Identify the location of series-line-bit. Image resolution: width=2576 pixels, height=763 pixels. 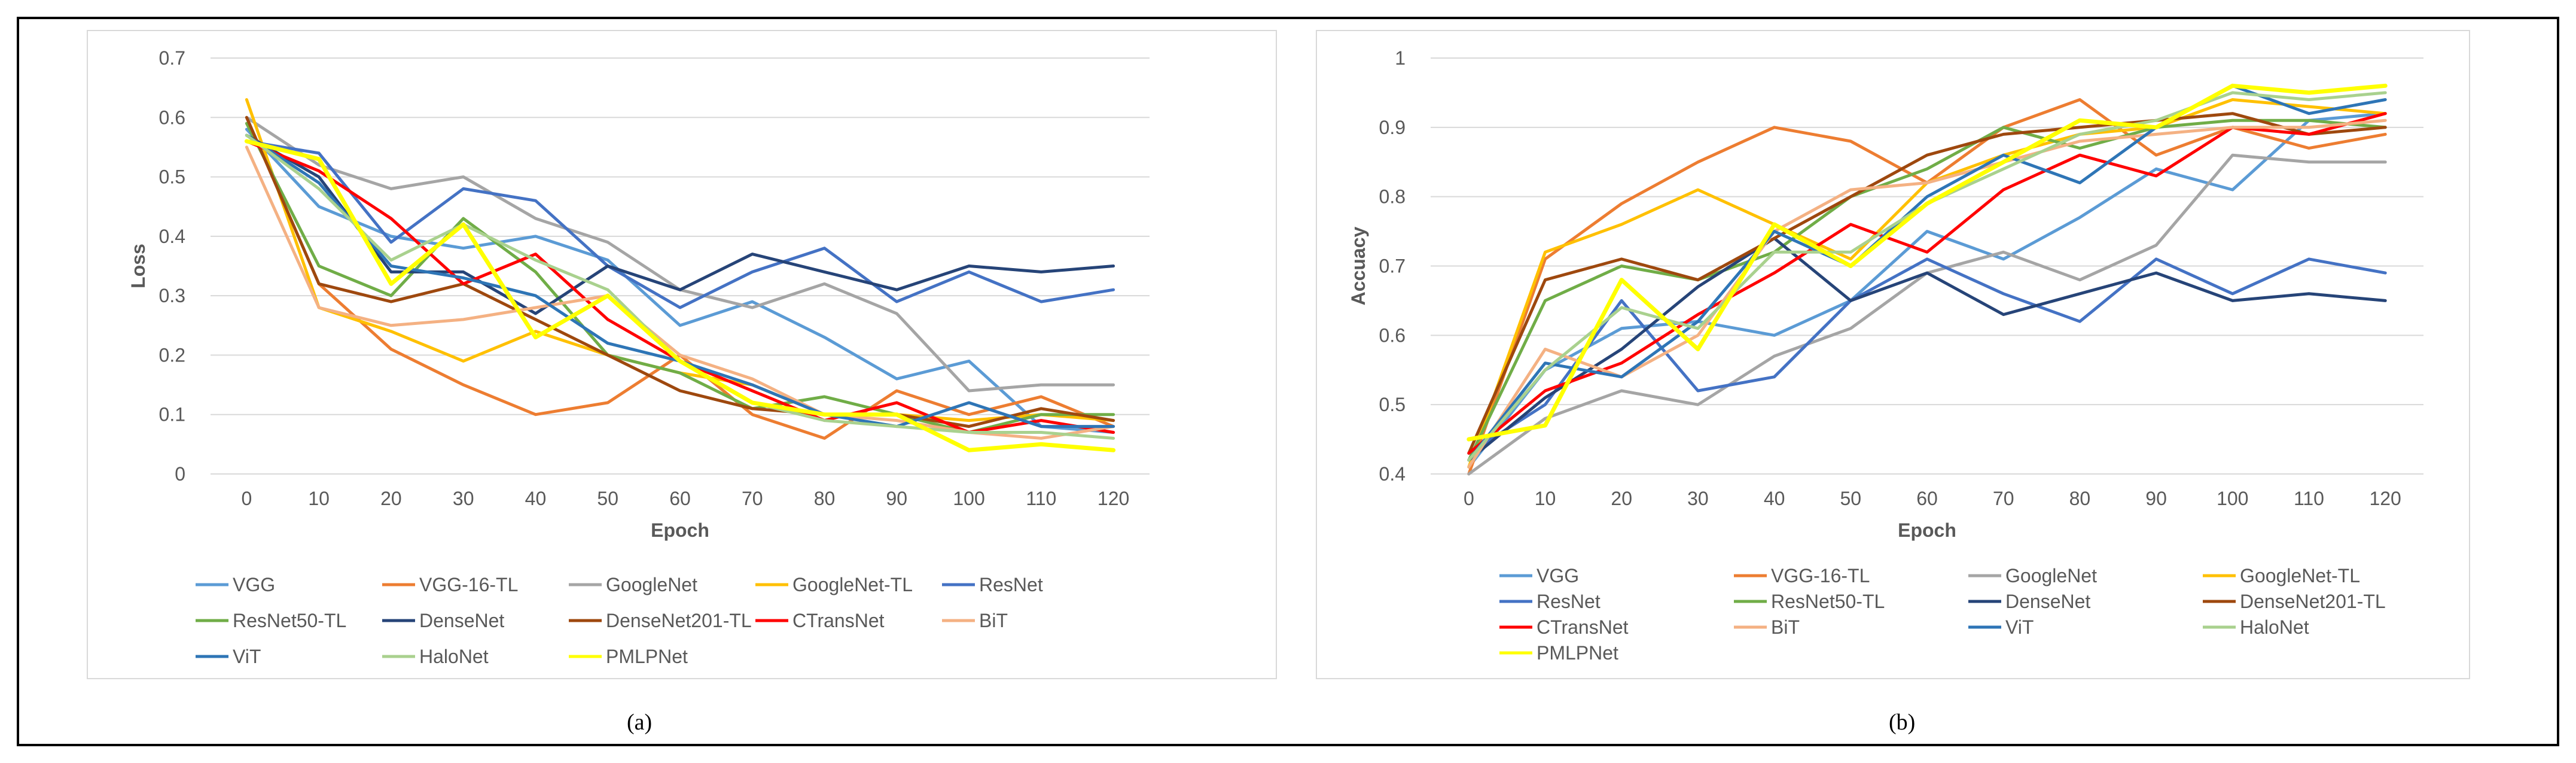
(680, 292).